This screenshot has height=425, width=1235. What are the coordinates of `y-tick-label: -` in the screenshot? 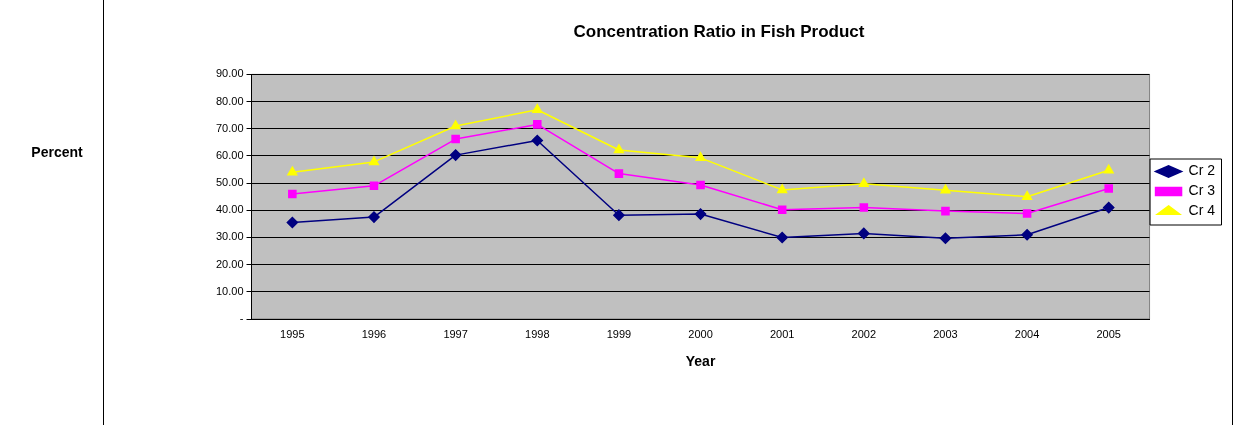 It's located at (241, 318).